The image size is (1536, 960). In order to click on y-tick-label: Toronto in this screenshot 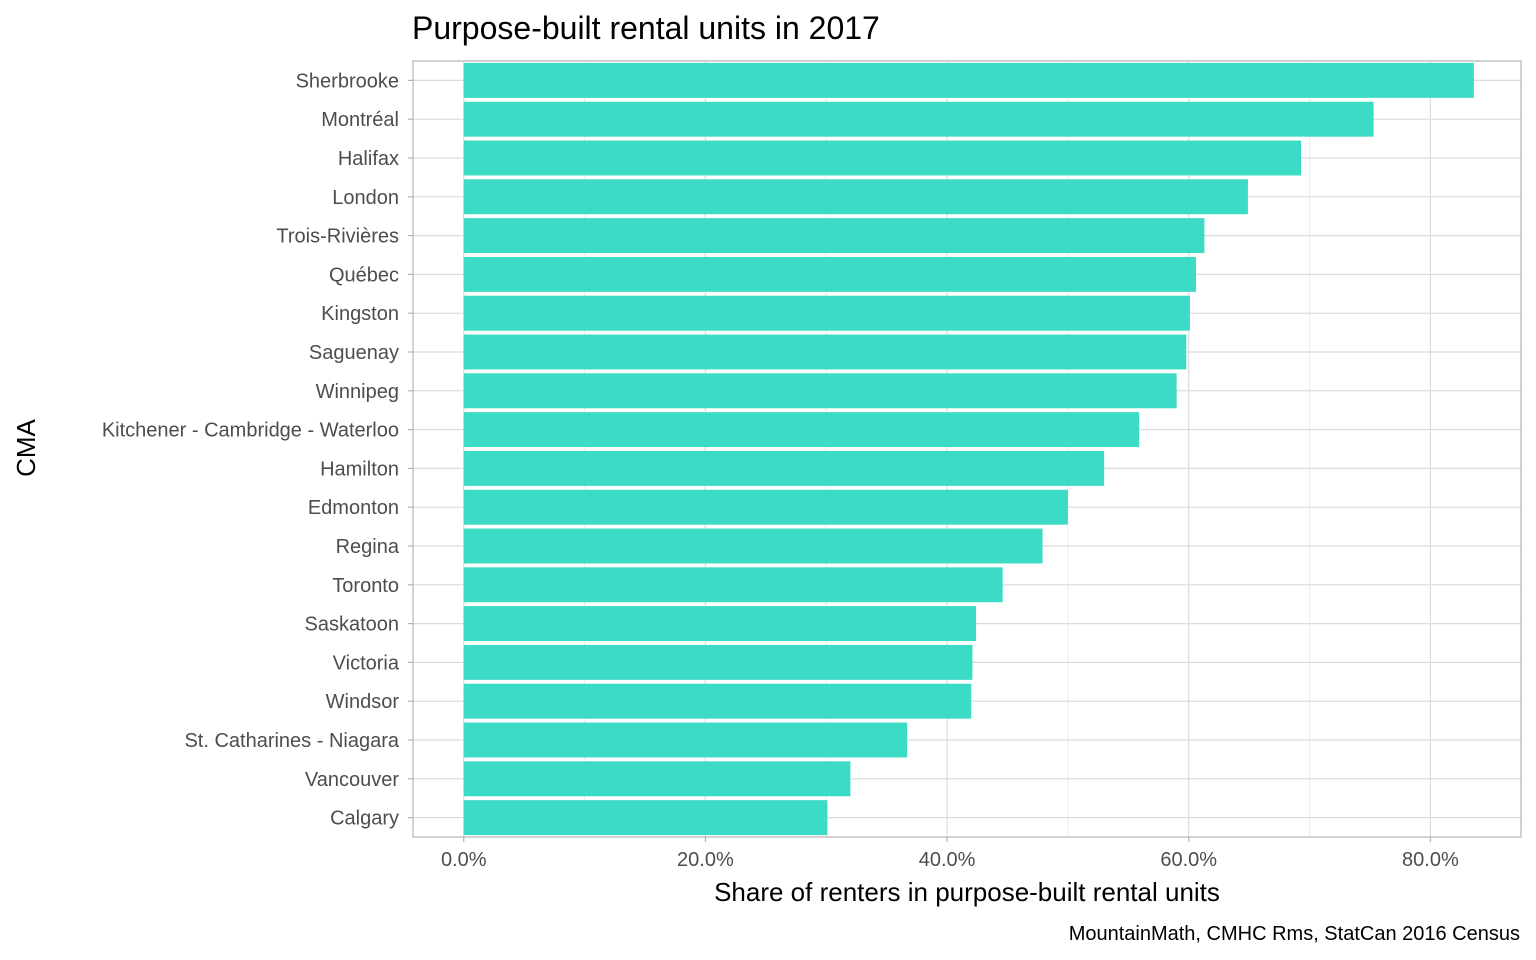, I will do `click(365, 586)`.